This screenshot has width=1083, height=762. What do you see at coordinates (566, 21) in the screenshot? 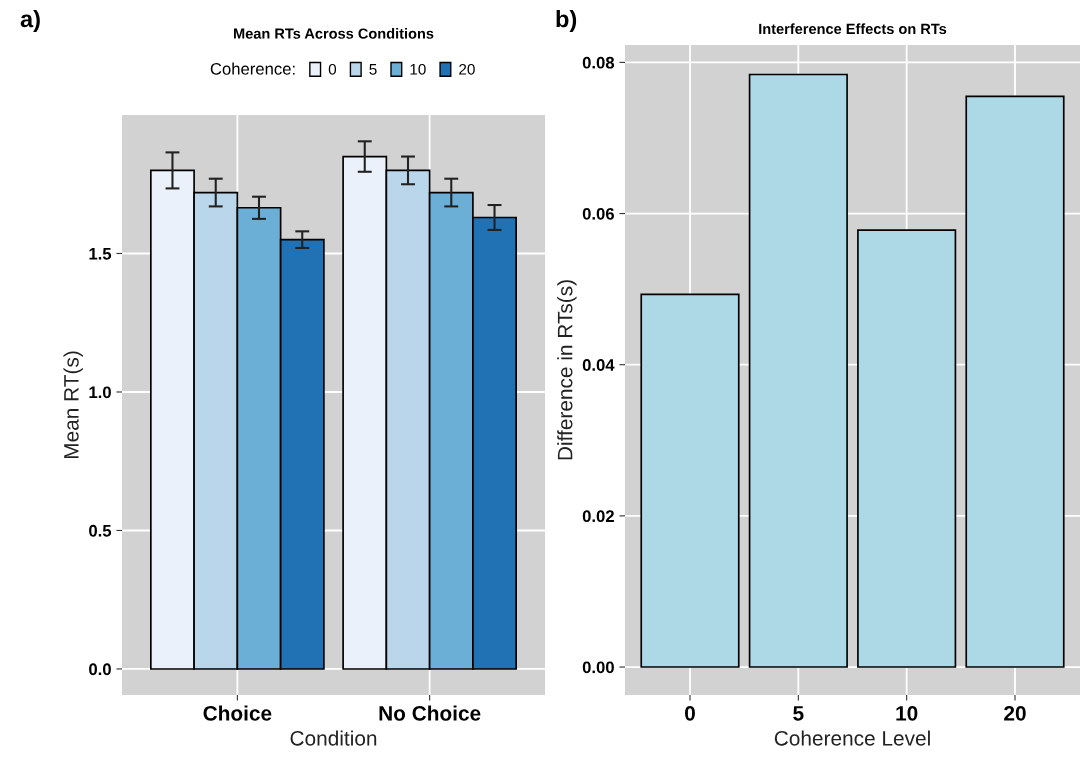
I see `text: b)` at bounding box center [566, 21].